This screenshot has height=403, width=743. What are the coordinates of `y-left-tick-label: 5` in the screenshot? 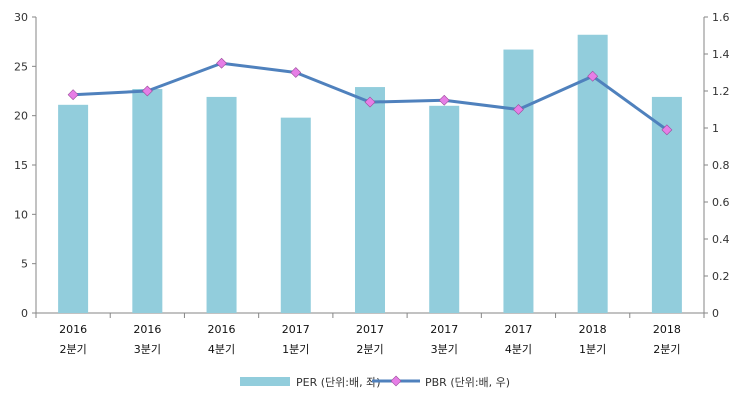 It's located at (24, 264).